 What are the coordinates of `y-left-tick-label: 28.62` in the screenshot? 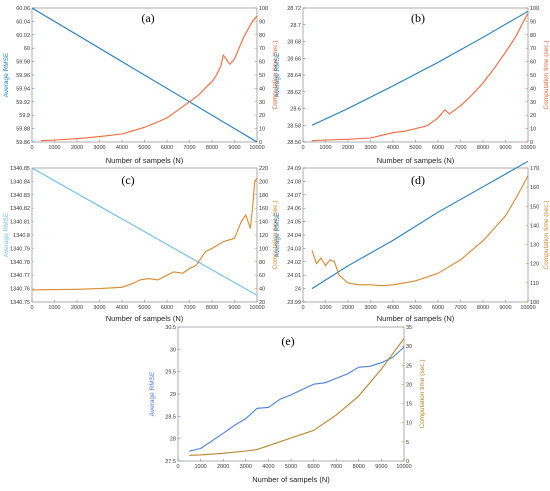 It's located at (294, 93).